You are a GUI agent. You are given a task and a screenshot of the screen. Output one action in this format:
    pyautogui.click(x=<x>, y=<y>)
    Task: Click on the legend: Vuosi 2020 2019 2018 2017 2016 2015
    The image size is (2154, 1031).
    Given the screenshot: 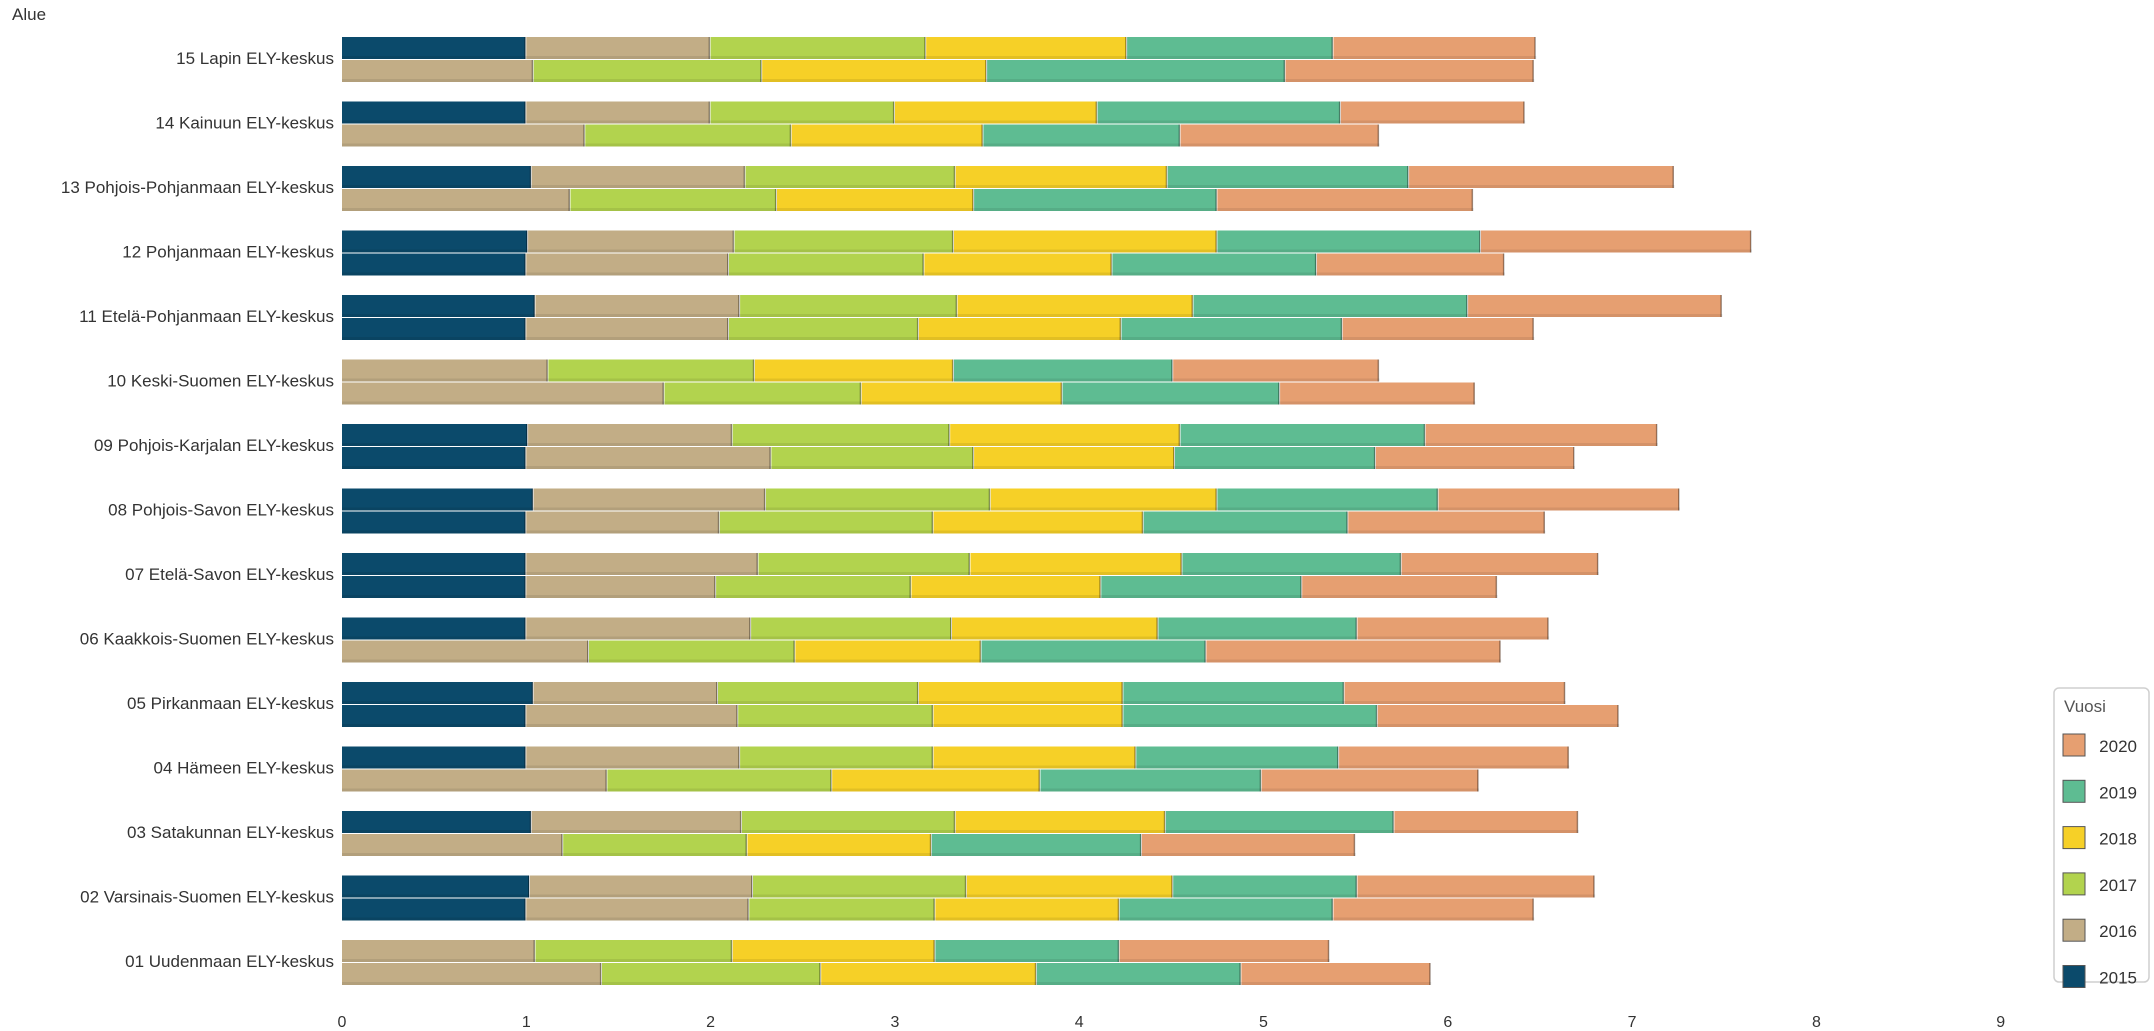 What is the action you would take?
    pyautogui.click(x=2101, y=837)
    